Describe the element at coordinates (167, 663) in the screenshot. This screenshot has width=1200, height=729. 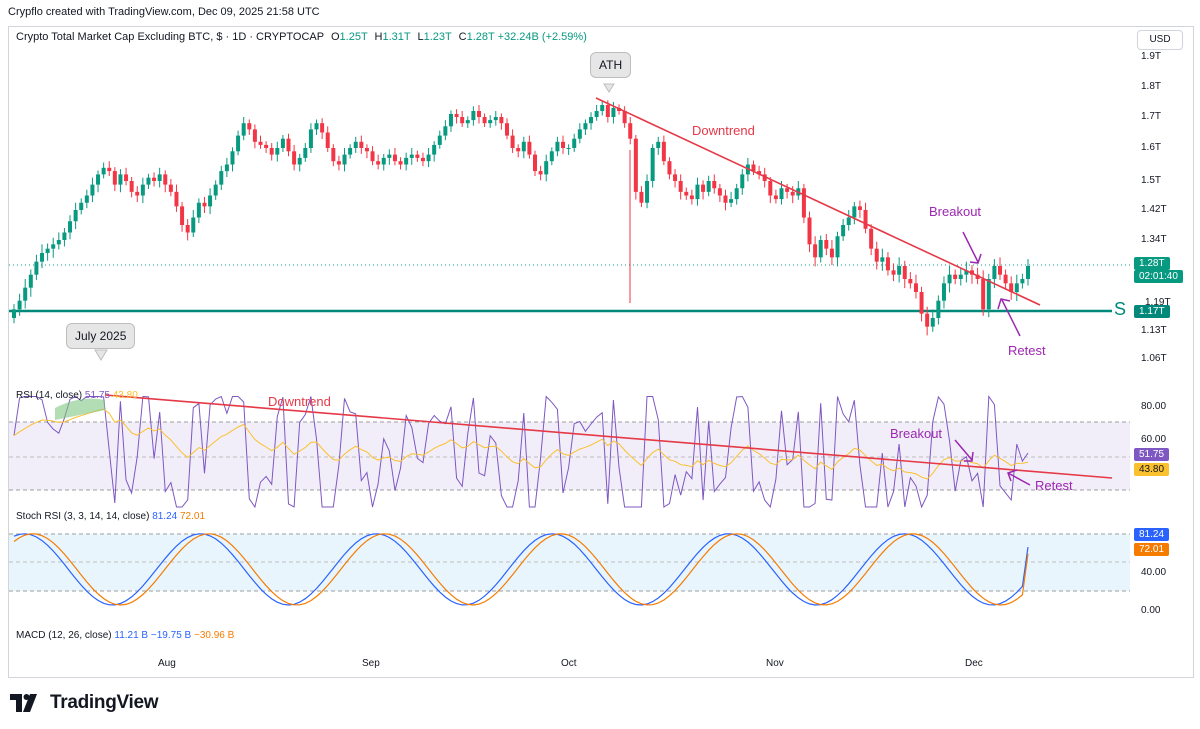
I see `x-label-aug: Aug` at that location.